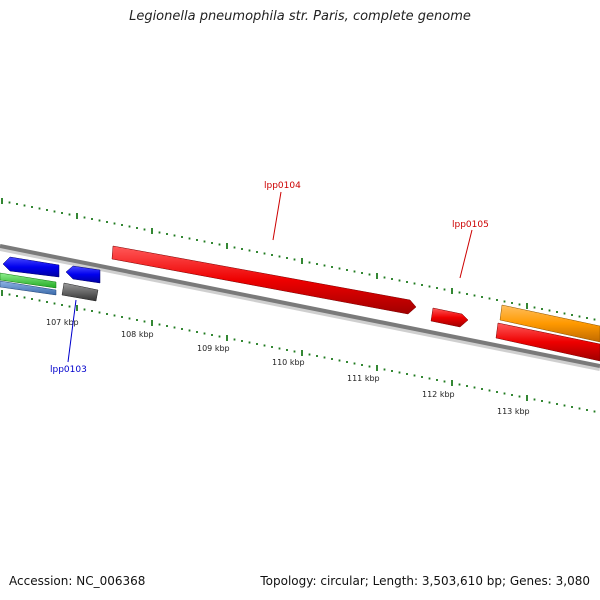 Image resolution: width=600 pixels, height=600 pixels. Describe the element at coordinates (213, 348) in the screenshot. I see `scale-label-109: 109 kbp` at that location.